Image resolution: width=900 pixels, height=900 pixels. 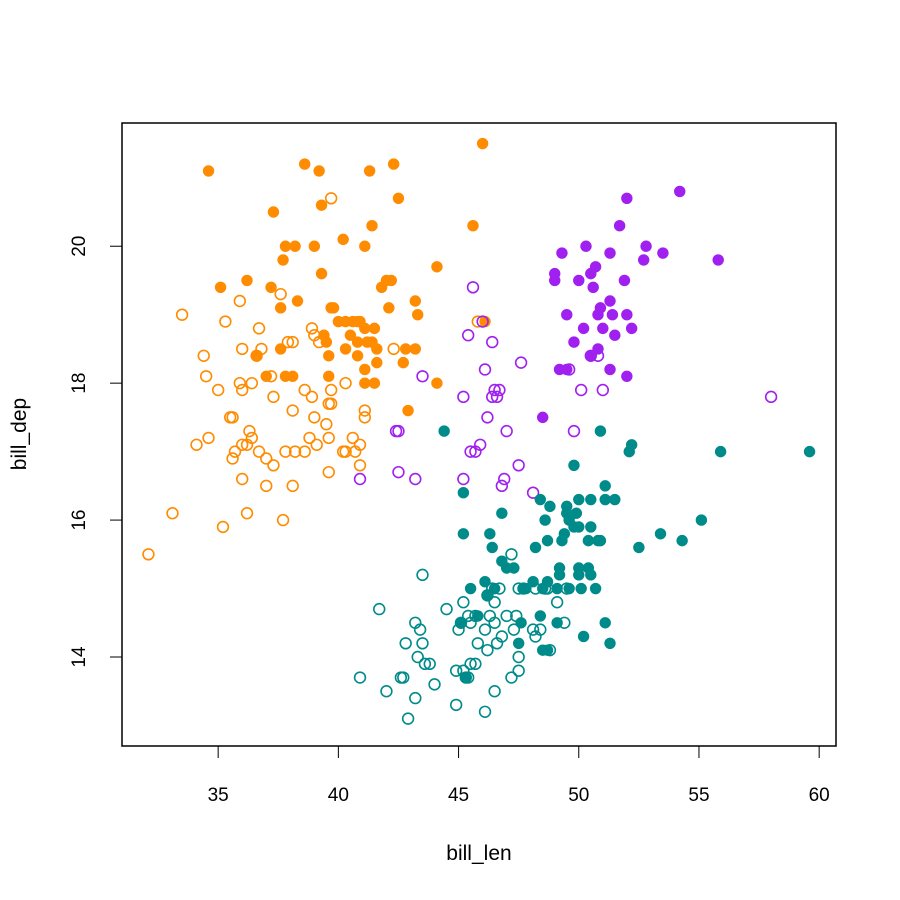 I want to click on y-tick-label: 18, so click(x=79, y=383).